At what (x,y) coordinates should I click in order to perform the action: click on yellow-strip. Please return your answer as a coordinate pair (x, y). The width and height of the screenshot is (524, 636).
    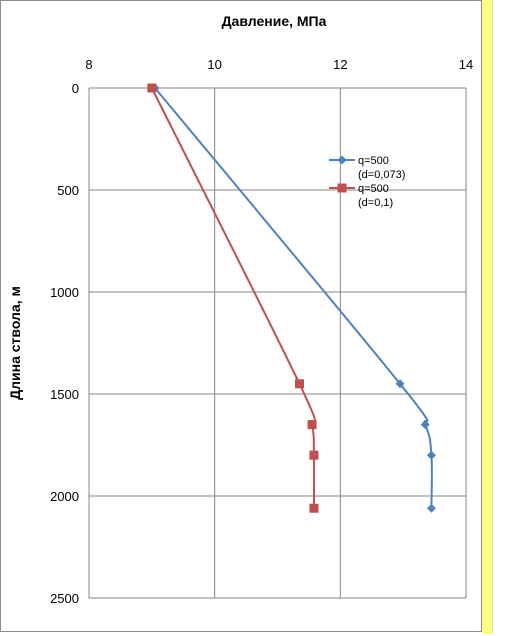
    Looking at the image, I should click on (487, 317).